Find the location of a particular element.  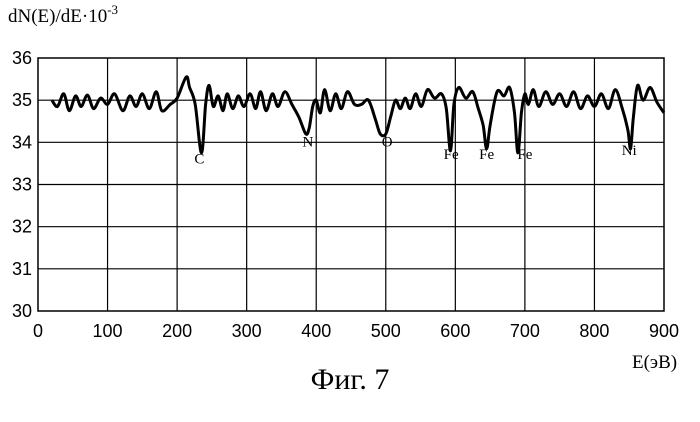

x-tick-label: 200 is located at coordinates (177, 331).